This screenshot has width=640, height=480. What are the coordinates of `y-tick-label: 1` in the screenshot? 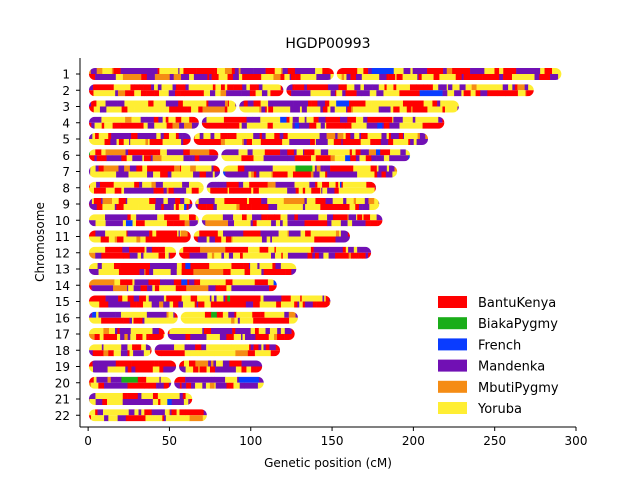 It's located at (66, 75).